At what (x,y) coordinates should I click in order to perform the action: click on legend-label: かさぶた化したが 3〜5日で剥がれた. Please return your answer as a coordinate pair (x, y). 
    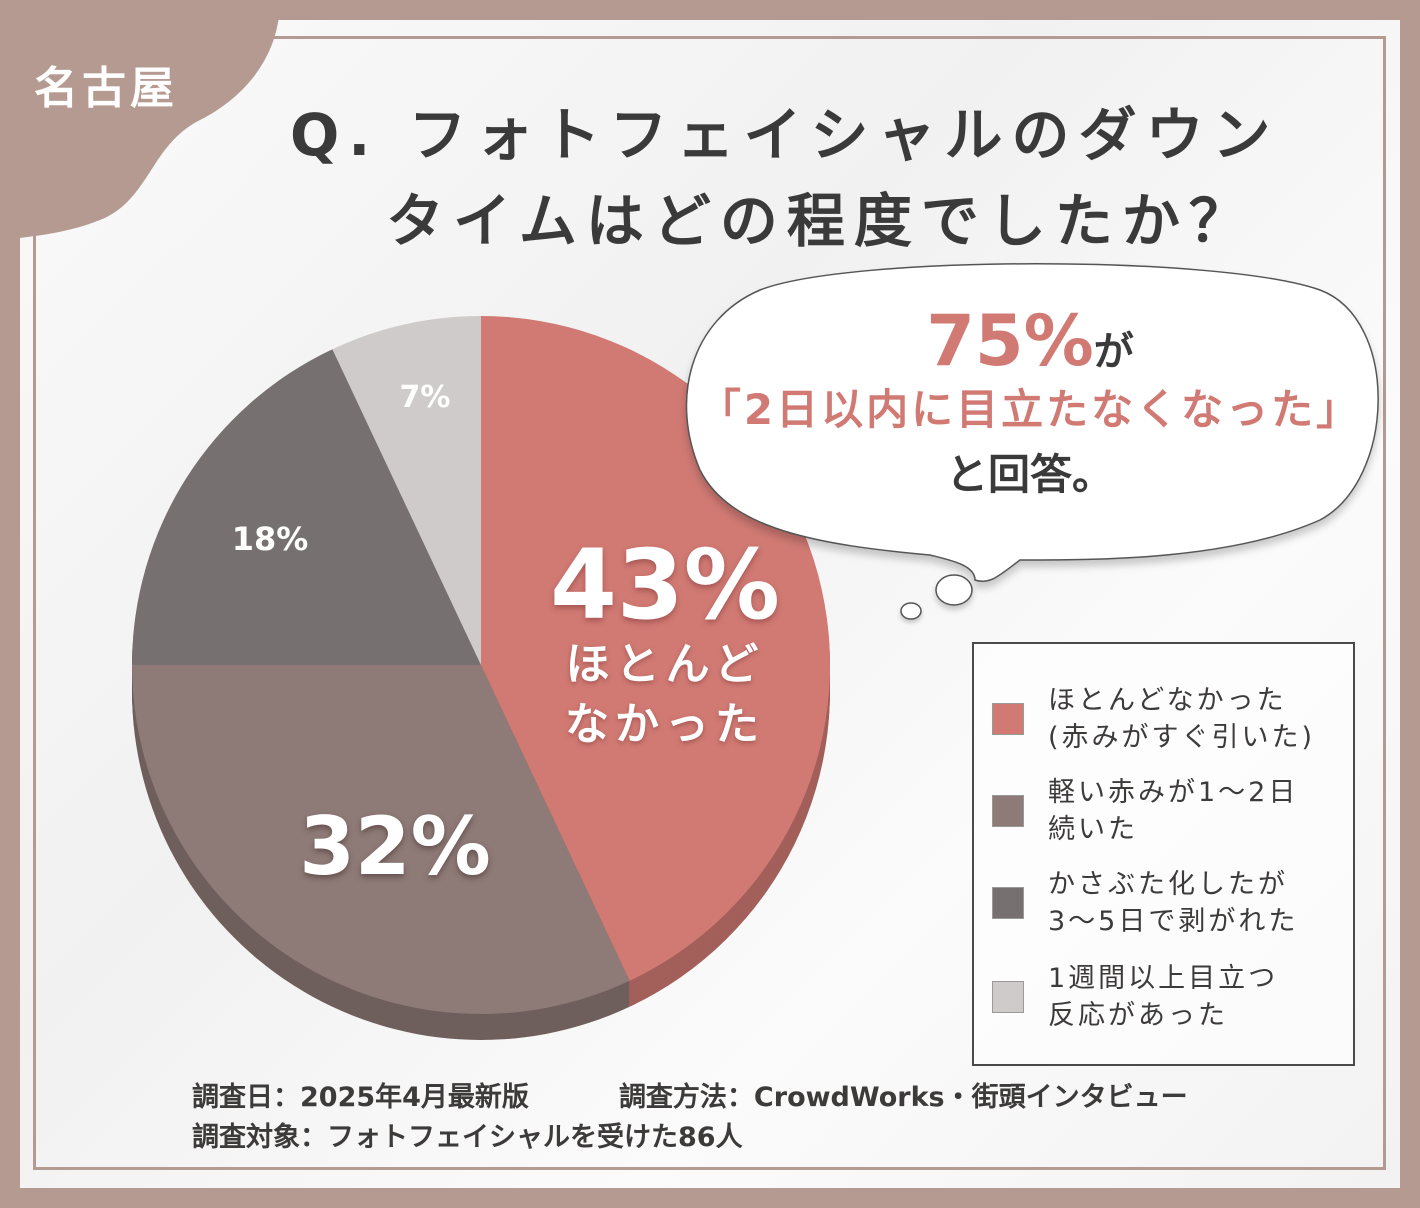
    Looking at the image, I should click on (1173, 903).